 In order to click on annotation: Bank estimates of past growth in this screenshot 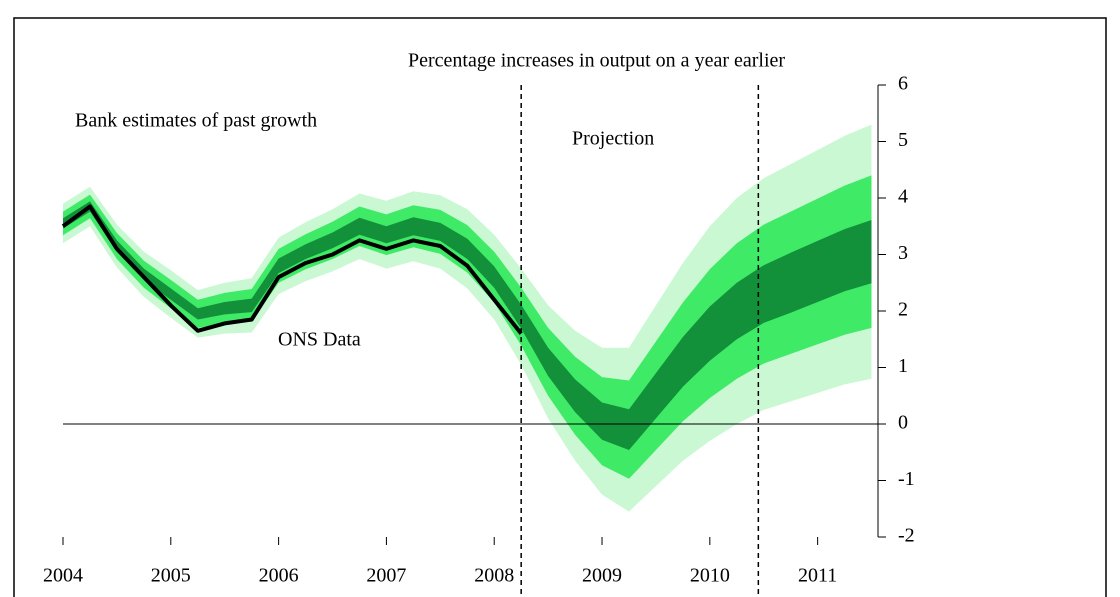, I will do `click(196, 121)`.